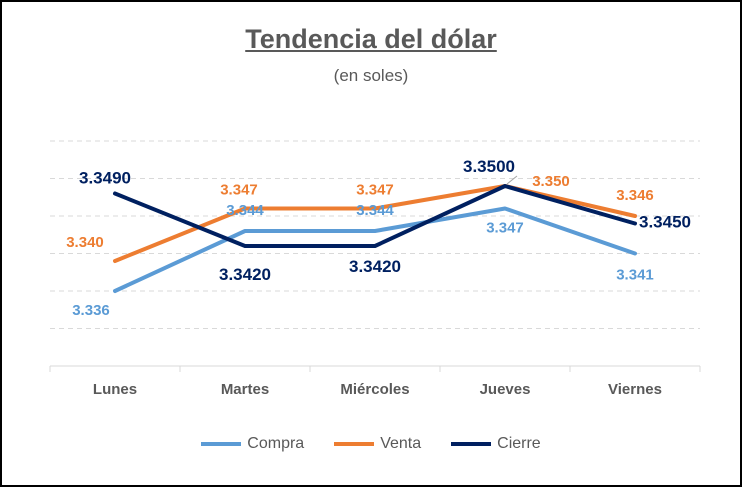  Describe the element at coordinates (505, 389) in the screenshot. I see `x-tick-label: Jueves` at that location.